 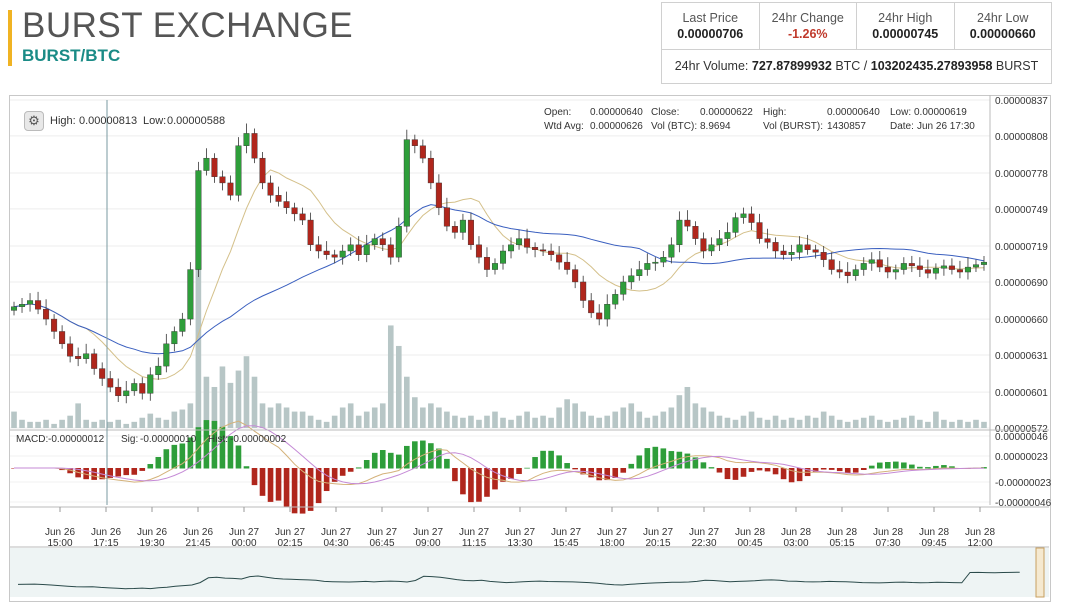 I want to click on volume-burst-unit: BURST, so click(x=1017, y=66).